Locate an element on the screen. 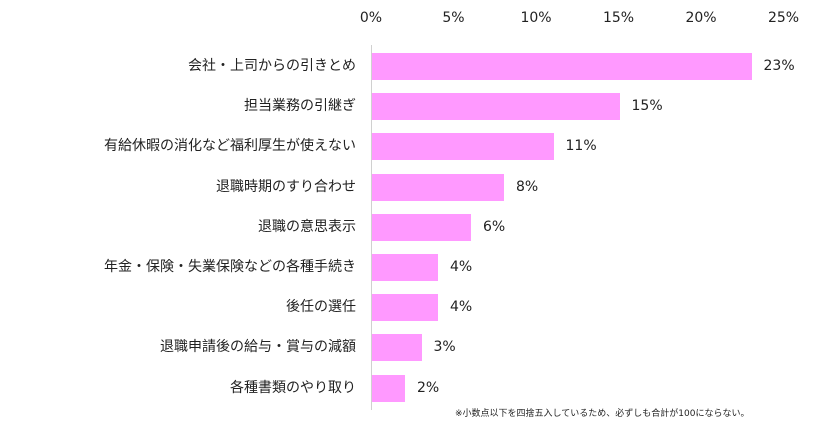 This screenshot has width=840, height=429. y-axis-line is located at coordinates (371, 227).